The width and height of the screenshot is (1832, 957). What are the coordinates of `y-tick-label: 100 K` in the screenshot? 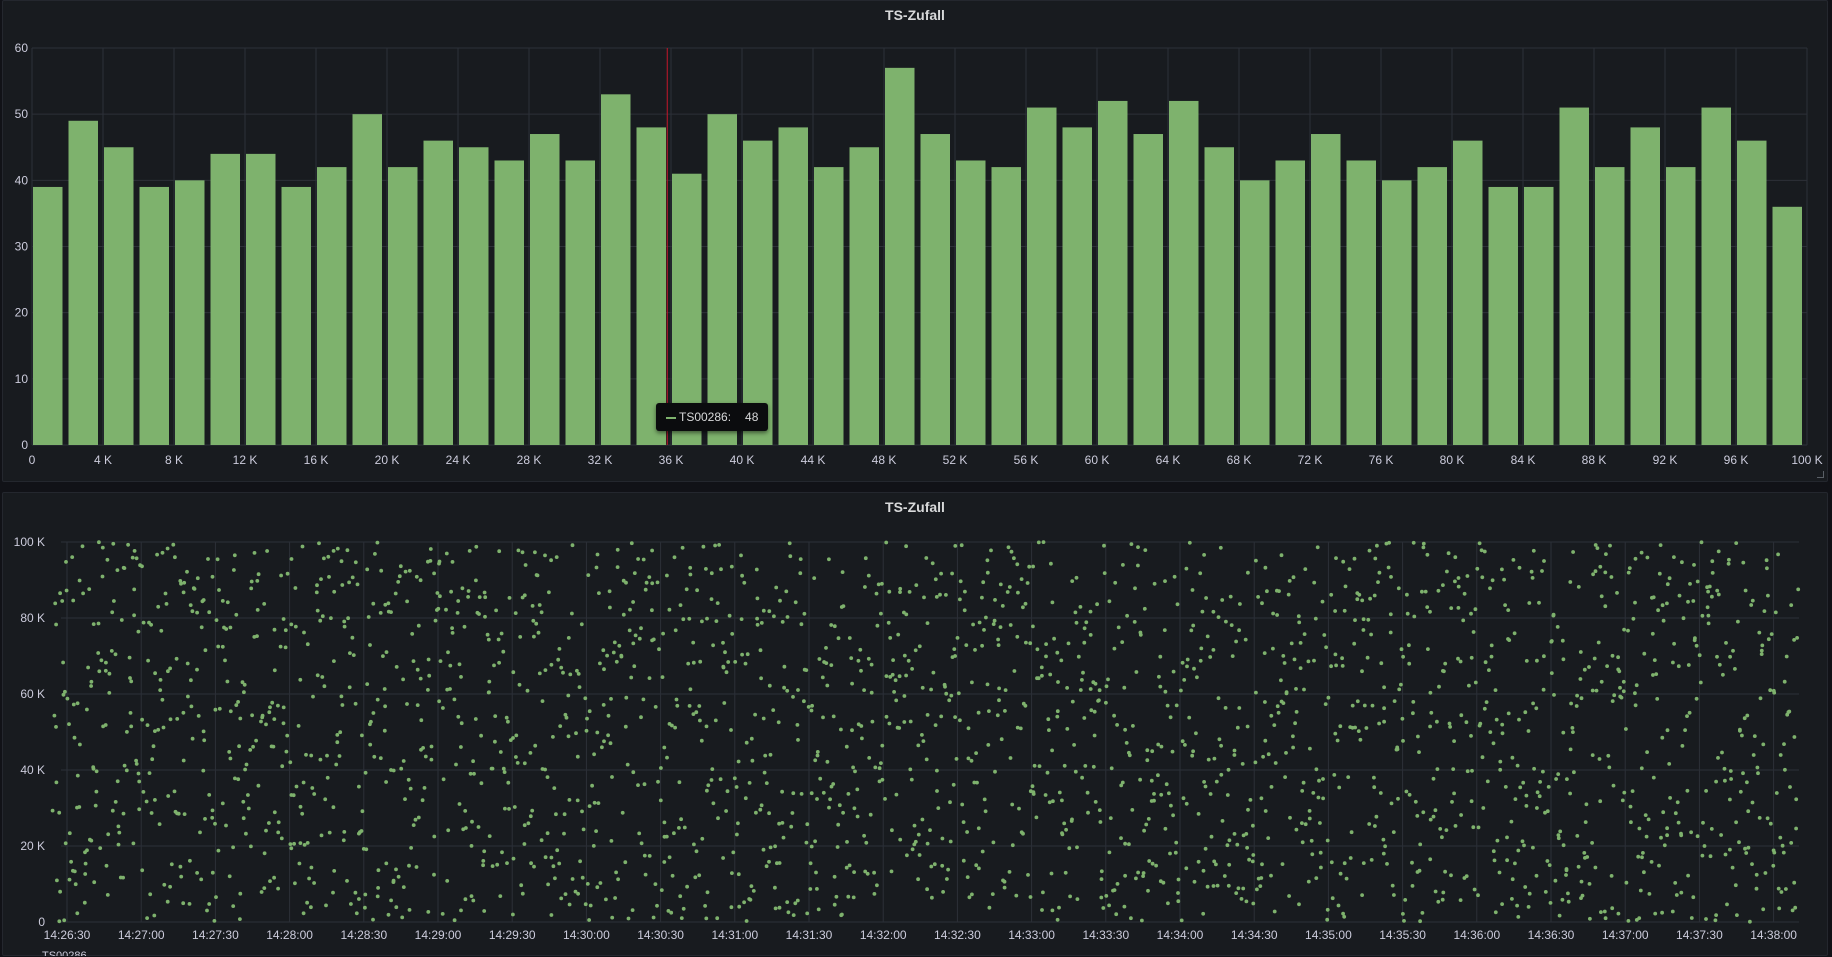 It's located at (29, 542).